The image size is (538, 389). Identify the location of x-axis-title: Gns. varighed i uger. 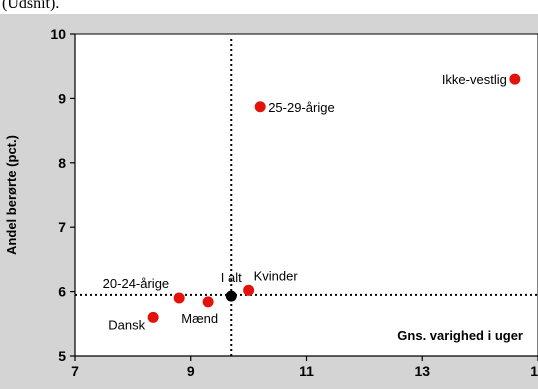
(460, 335).